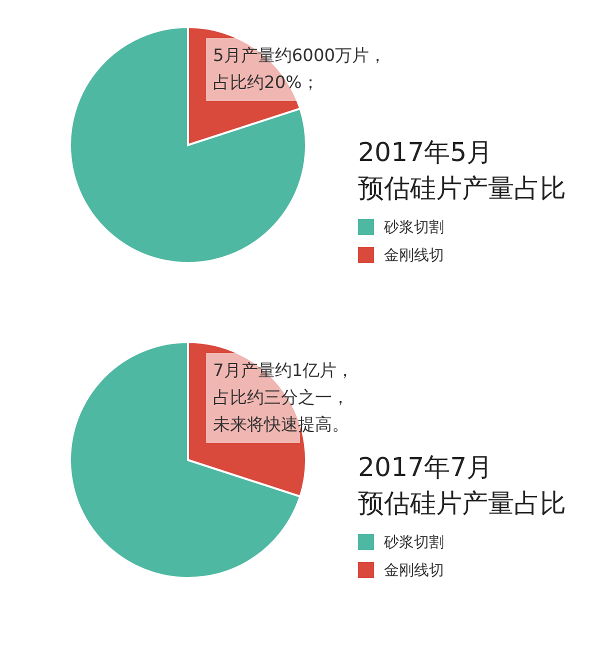 This screenshot has width=600, height=650. I want to click on text: 占比约三分之一，, so click(281, 398).